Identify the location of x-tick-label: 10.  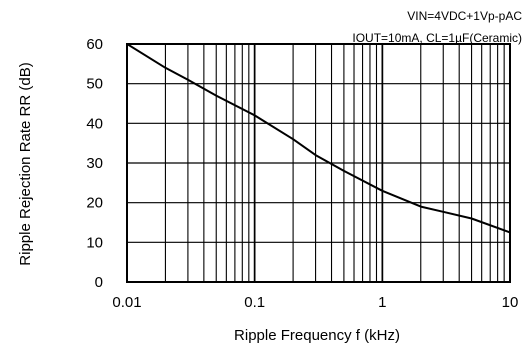
(510, 302).